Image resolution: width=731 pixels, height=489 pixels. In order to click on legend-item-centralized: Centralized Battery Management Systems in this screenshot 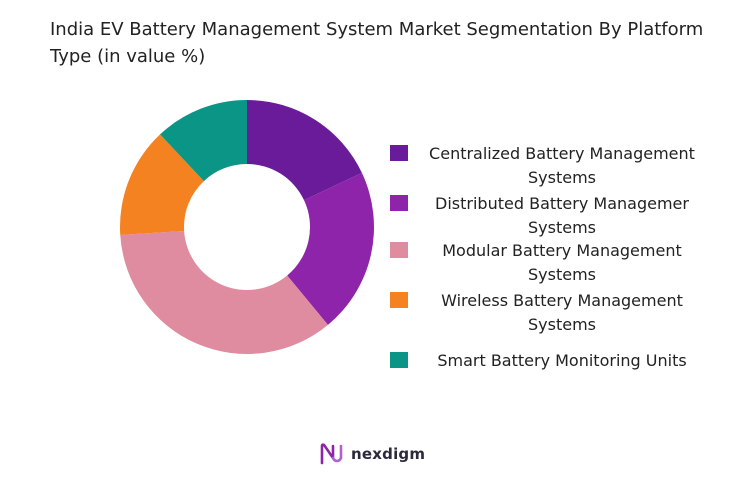, I will do `click(555, 166)`.